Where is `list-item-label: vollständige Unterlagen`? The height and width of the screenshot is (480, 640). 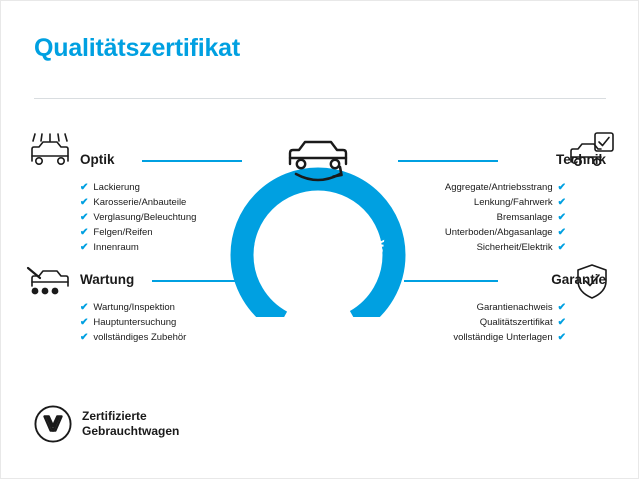 list-item-label: vollständige Unterlagen is located at coordinates (503, 337).